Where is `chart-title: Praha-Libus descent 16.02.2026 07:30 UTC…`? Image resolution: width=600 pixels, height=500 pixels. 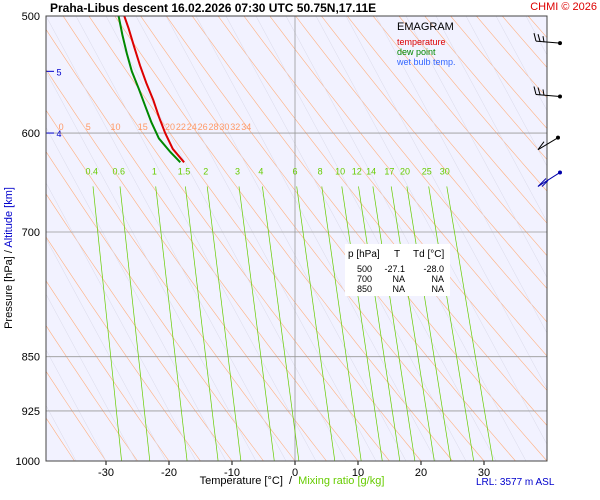 chart-title: Praha-Libus descent 16.02.2026 07:30 UTC… is located at coordinates (213, 8).